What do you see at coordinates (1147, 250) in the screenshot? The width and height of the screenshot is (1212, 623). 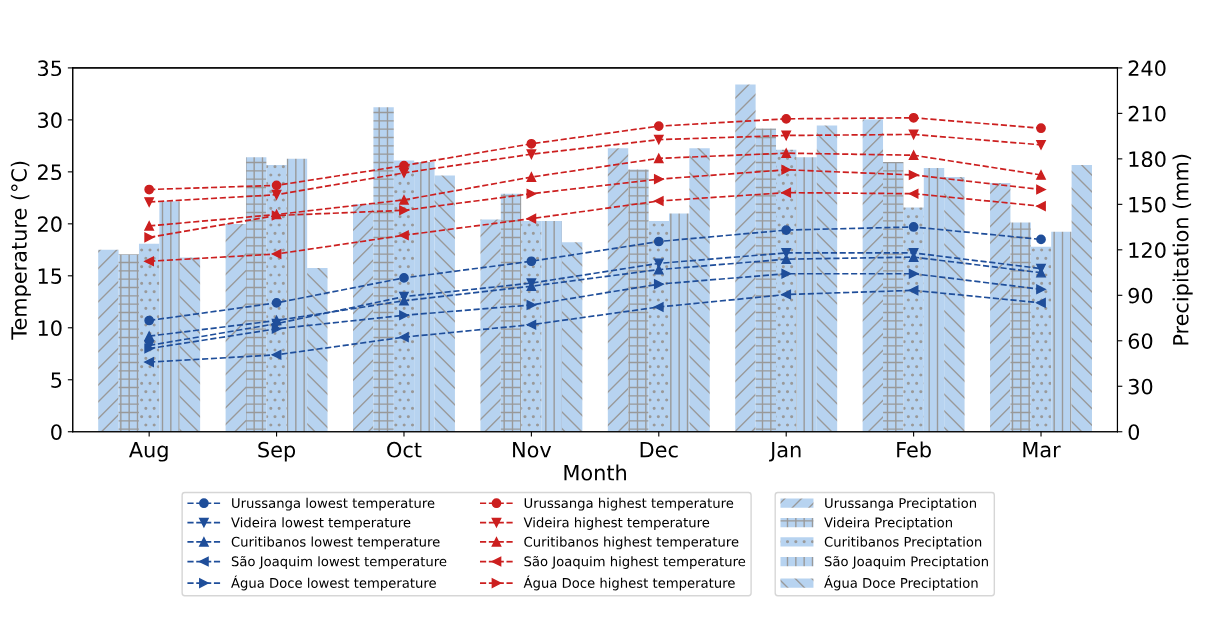 I see `y2-tick-label: 120` at bounding box center [1147, 250].